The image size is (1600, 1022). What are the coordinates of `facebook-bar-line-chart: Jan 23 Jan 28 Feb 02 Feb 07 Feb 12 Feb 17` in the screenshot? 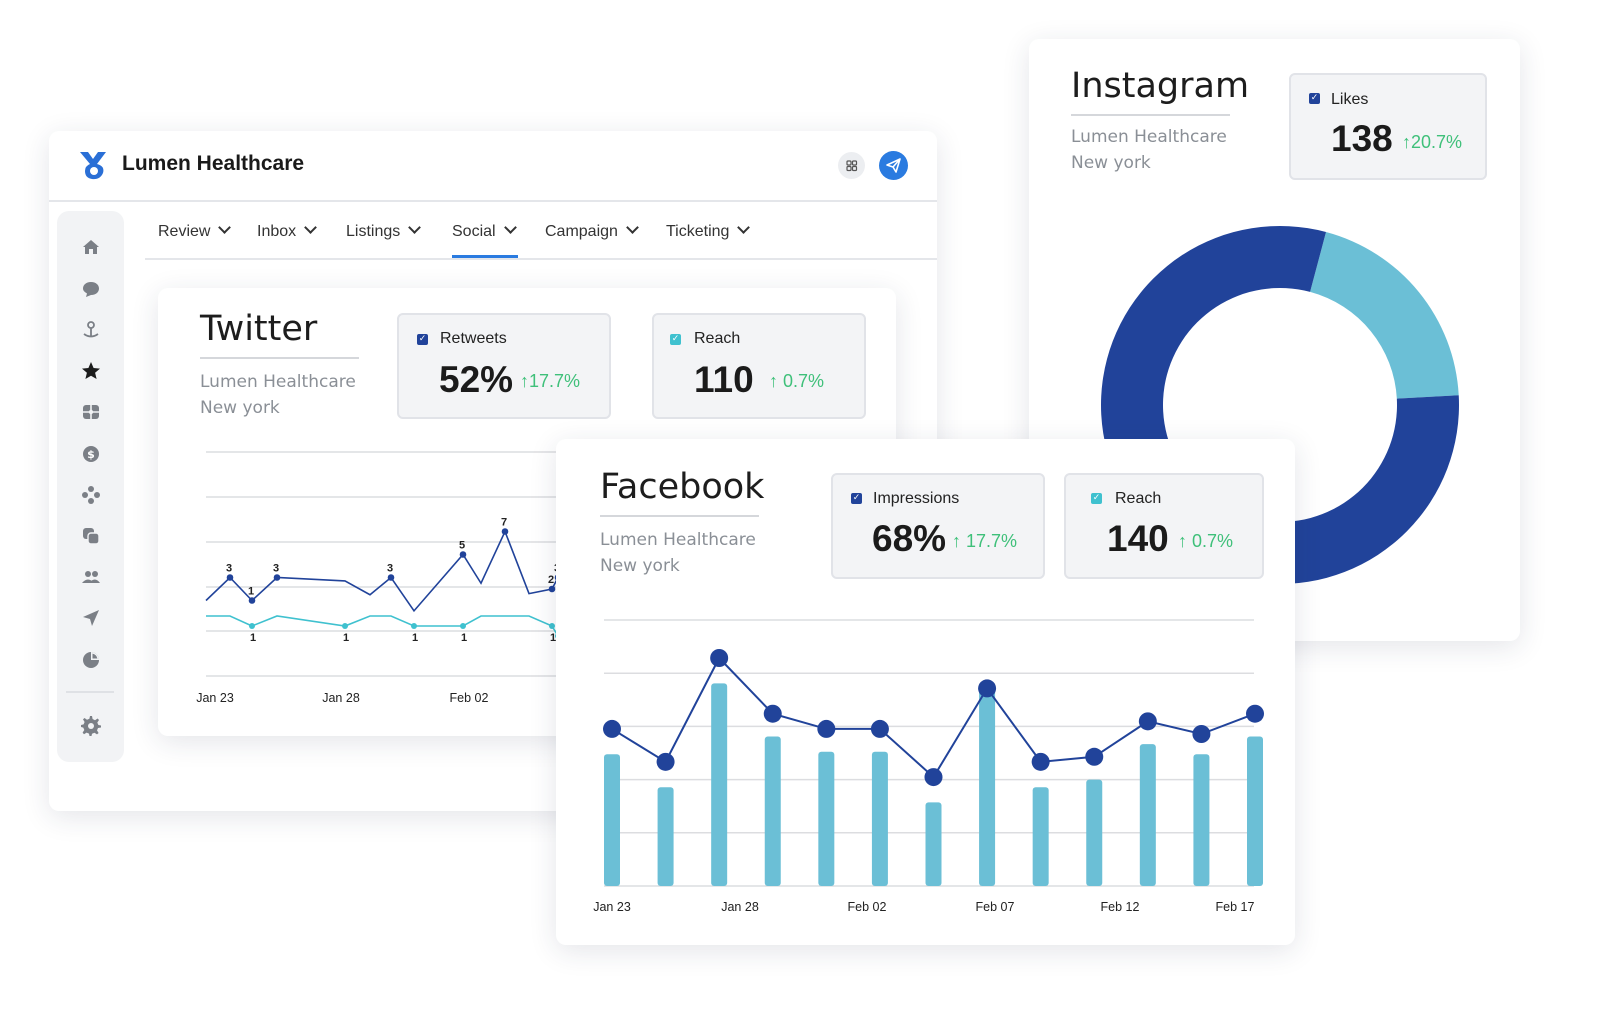 It's located at (928, 766).